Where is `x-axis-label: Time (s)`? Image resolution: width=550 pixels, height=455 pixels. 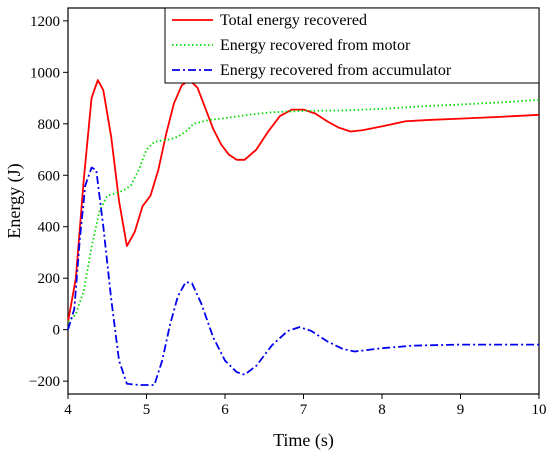 x-axis-label: Time (s) is located at coordinates (303, 440).